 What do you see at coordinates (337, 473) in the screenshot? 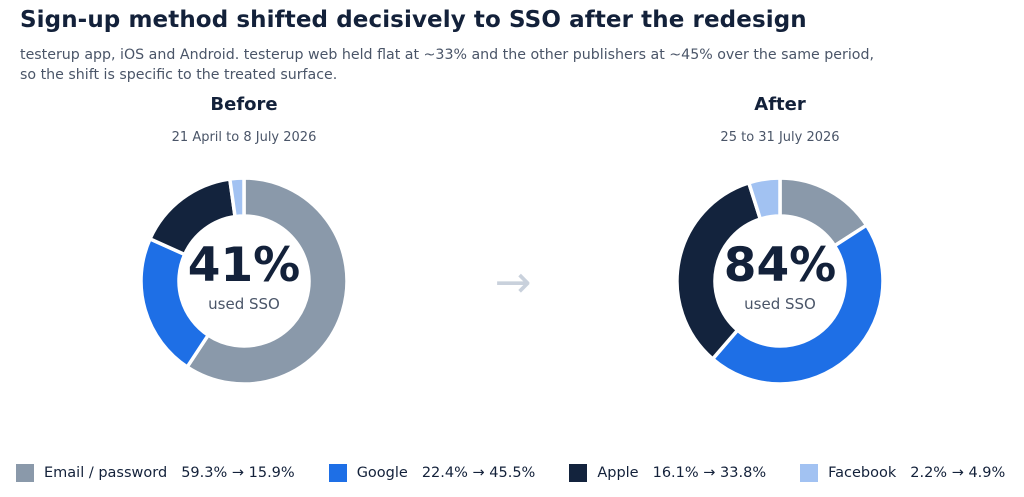
I see `legend-swatch-google` at bounding box center [337, 473].